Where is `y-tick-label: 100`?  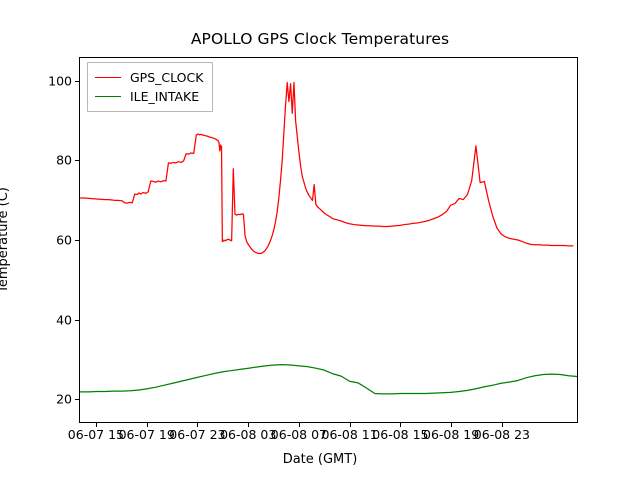
y-tick-label: 100 is located at coordinates (60, 81).